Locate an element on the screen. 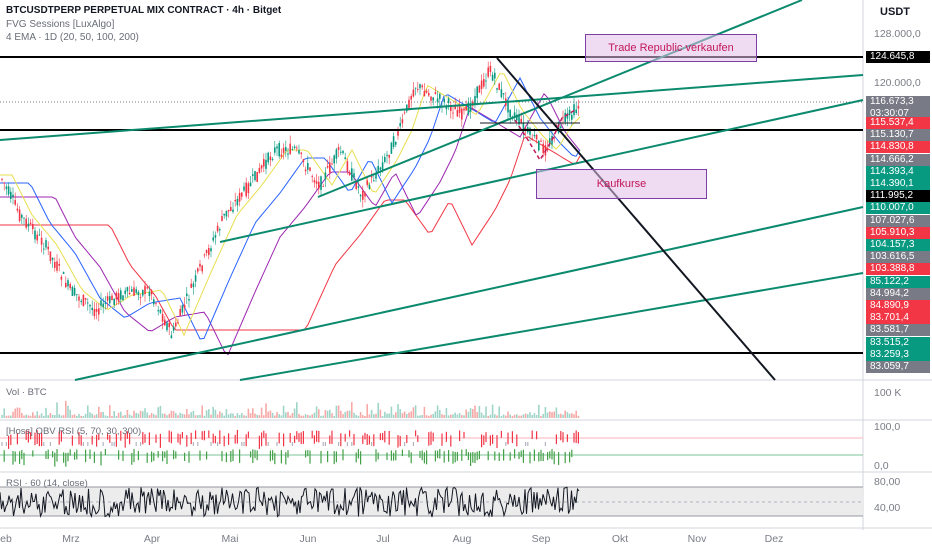 The width and height of the screenshot is (932, 550). price-tag: 83.059,7 is located at coordinates (898, 367).